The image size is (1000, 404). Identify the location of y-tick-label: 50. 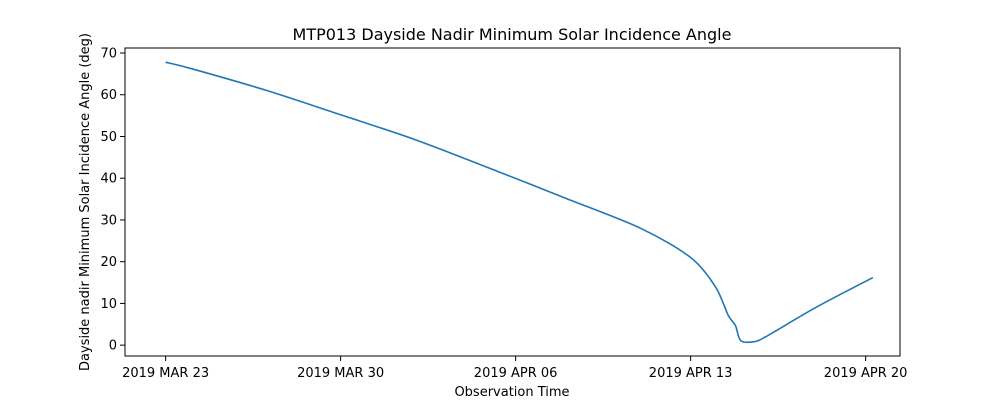
(108, 137).